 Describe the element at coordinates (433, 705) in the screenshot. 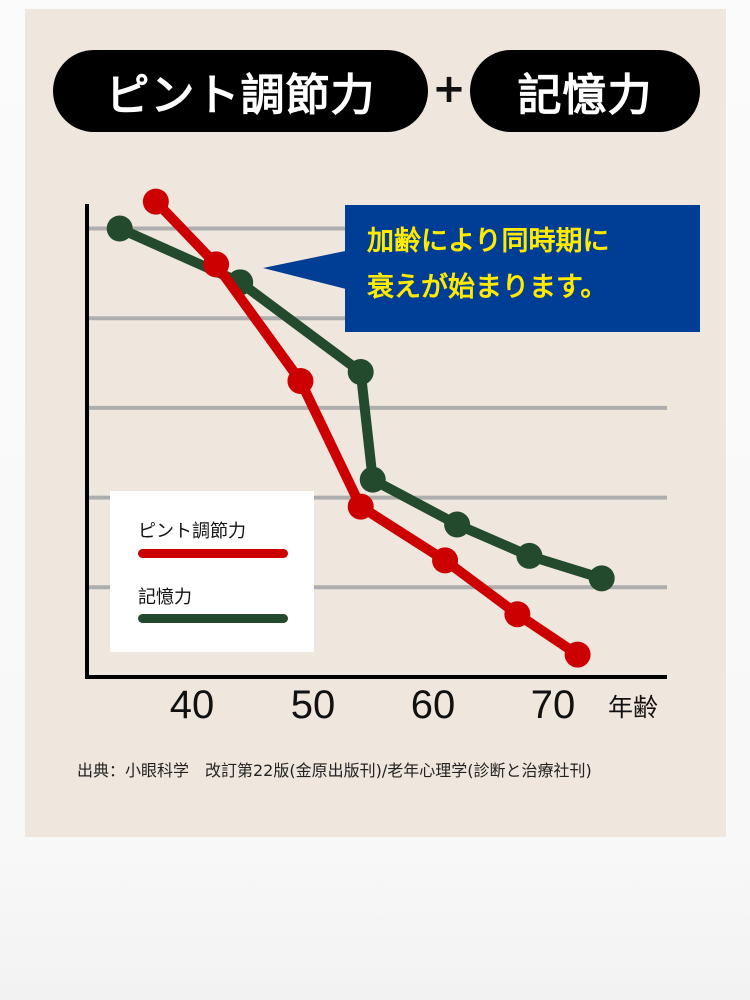

I see `x-tick-60: 60` at that location.